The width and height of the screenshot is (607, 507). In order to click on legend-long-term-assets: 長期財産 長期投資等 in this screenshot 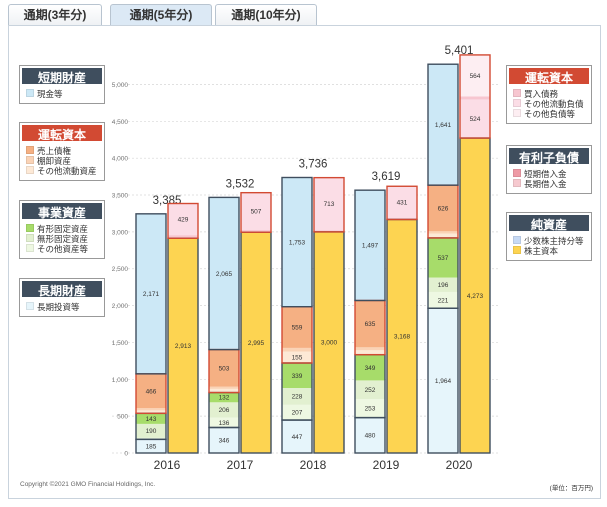, I will do `click(62, 297)`.